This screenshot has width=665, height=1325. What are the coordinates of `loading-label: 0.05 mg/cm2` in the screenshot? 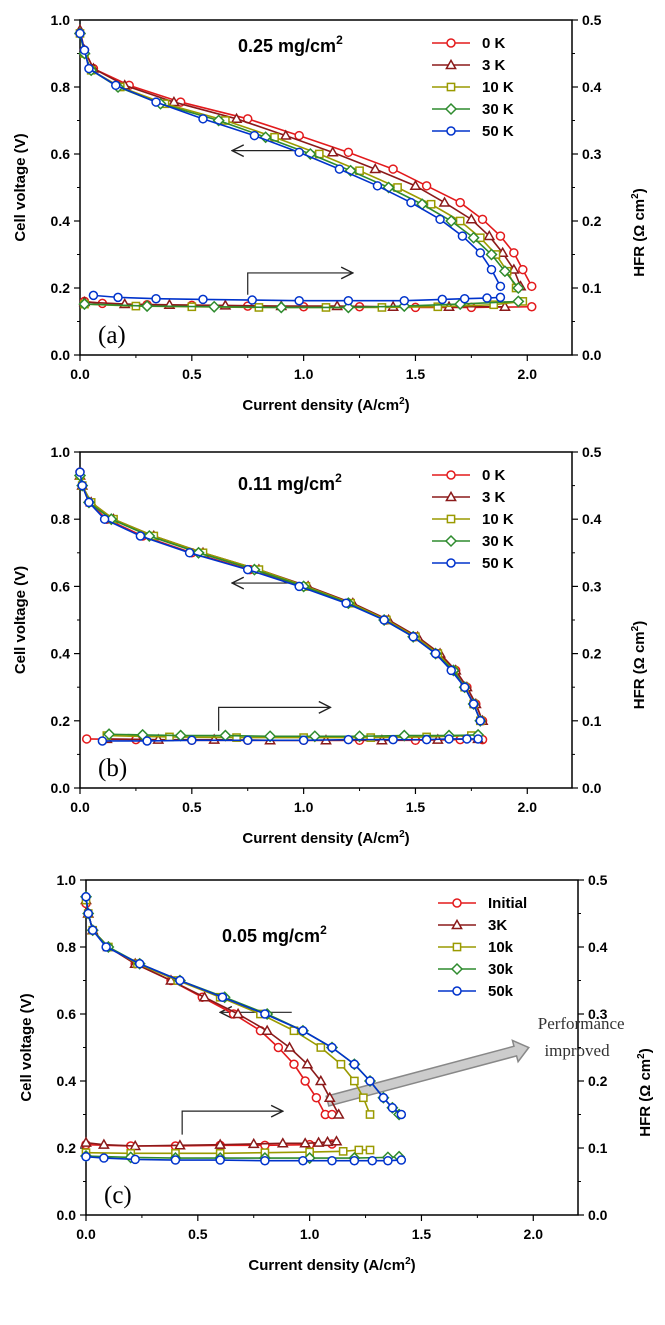 It's located at (274, 934).